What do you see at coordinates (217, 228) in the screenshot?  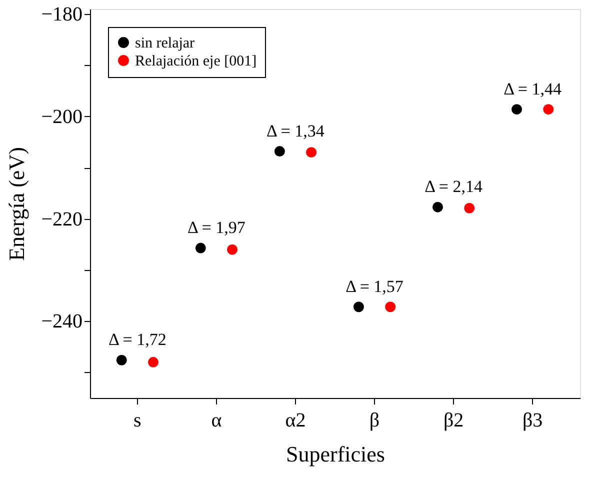 I see `annotation: Δ = 1,97` at bounding box center [217, 228].